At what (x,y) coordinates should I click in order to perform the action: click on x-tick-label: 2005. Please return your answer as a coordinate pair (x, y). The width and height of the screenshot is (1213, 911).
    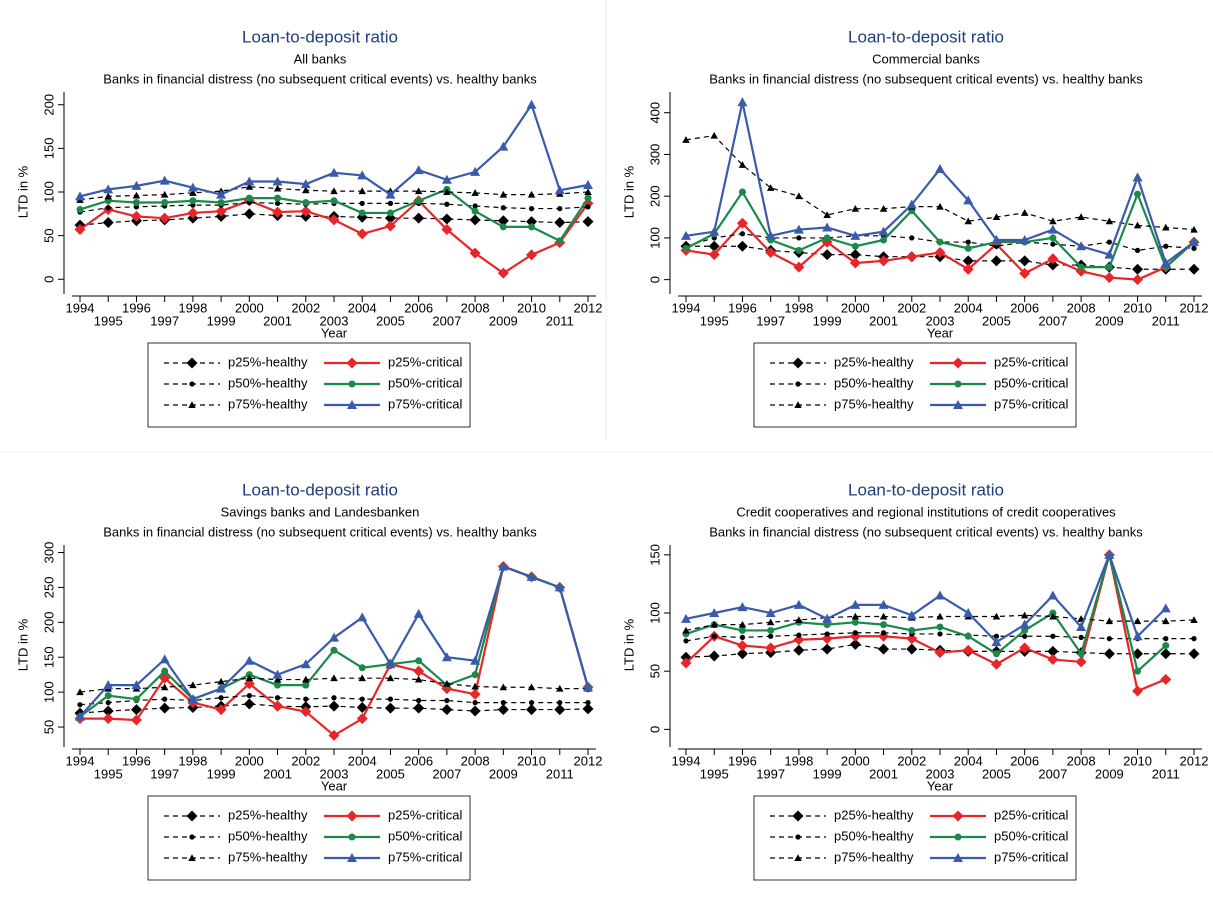
    Looking at the image, I should click on (390, 773).